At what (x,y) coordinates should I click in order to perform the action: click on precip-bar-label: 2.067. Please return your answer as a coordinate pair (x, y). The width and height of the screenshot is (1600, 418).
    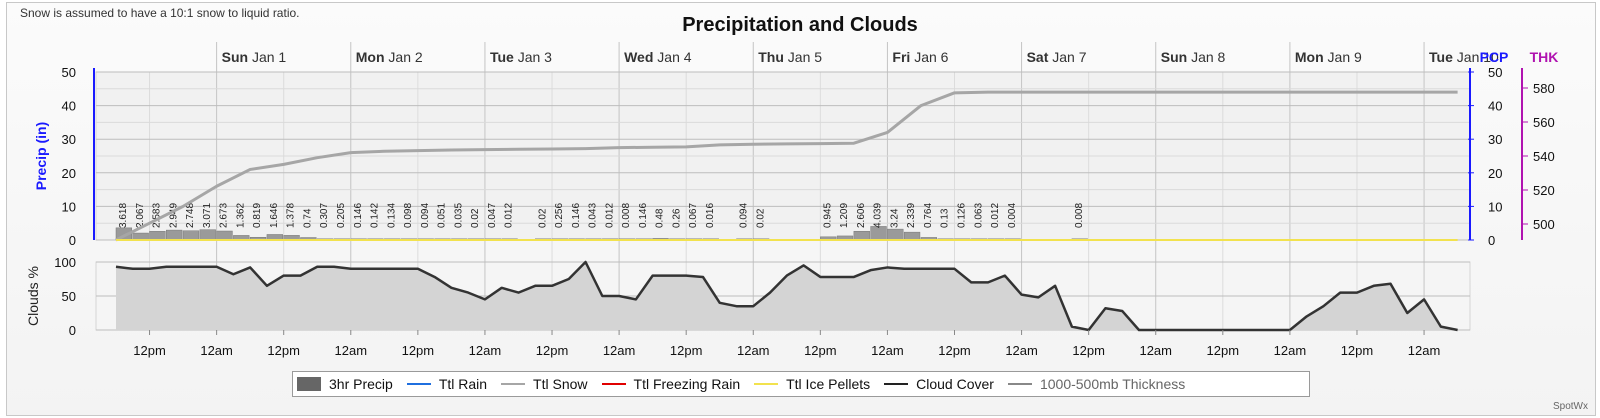
    Looking at the image, I should click on (140, 215).